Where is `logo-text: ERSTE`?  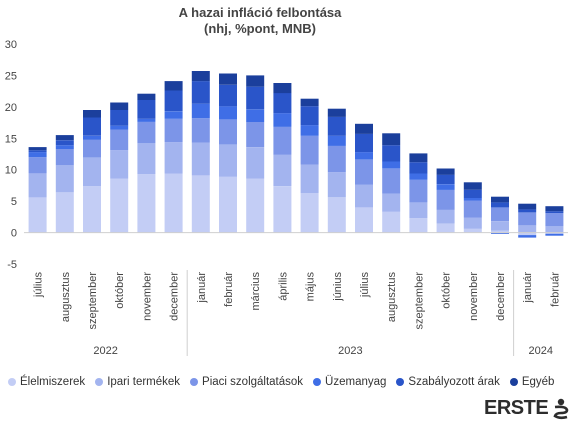
logo-text: ERSTE is located at coordinates (516, 408).